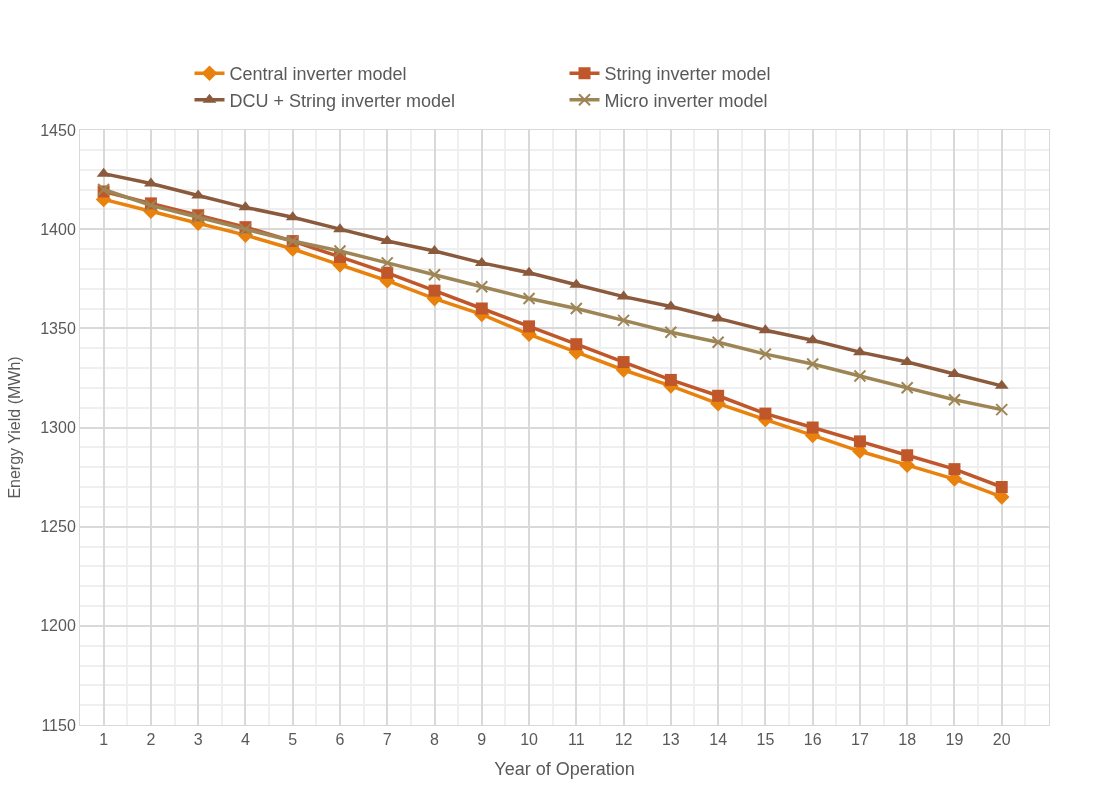  I want to click on x-tick-label: 11, so click(576, 740).